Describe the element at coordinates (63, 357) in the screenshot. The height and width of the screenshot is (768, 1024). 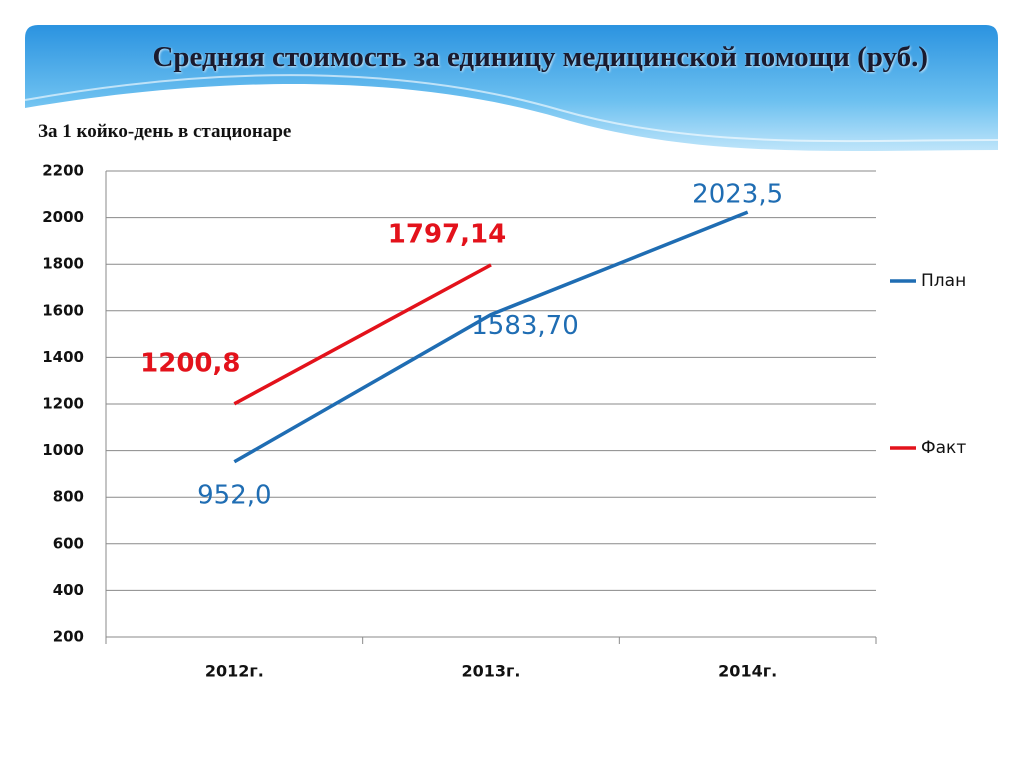
I see `y-tick-label: 1400` at that location.